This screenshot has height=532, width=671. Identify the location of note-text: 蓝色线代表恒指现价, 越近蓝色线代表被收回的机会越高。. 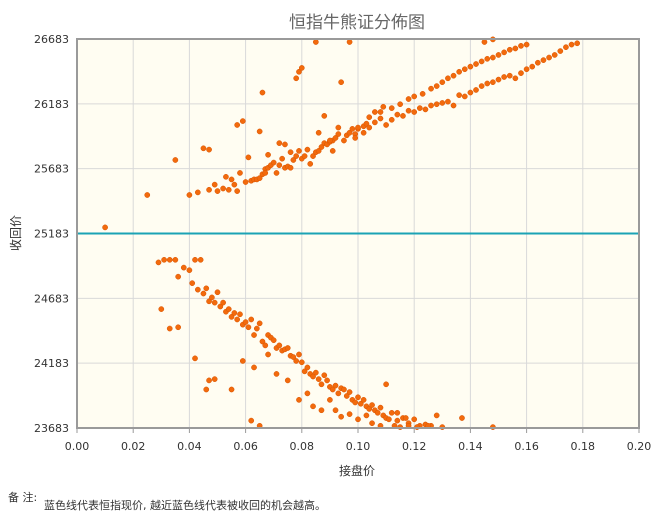
(185, 505).